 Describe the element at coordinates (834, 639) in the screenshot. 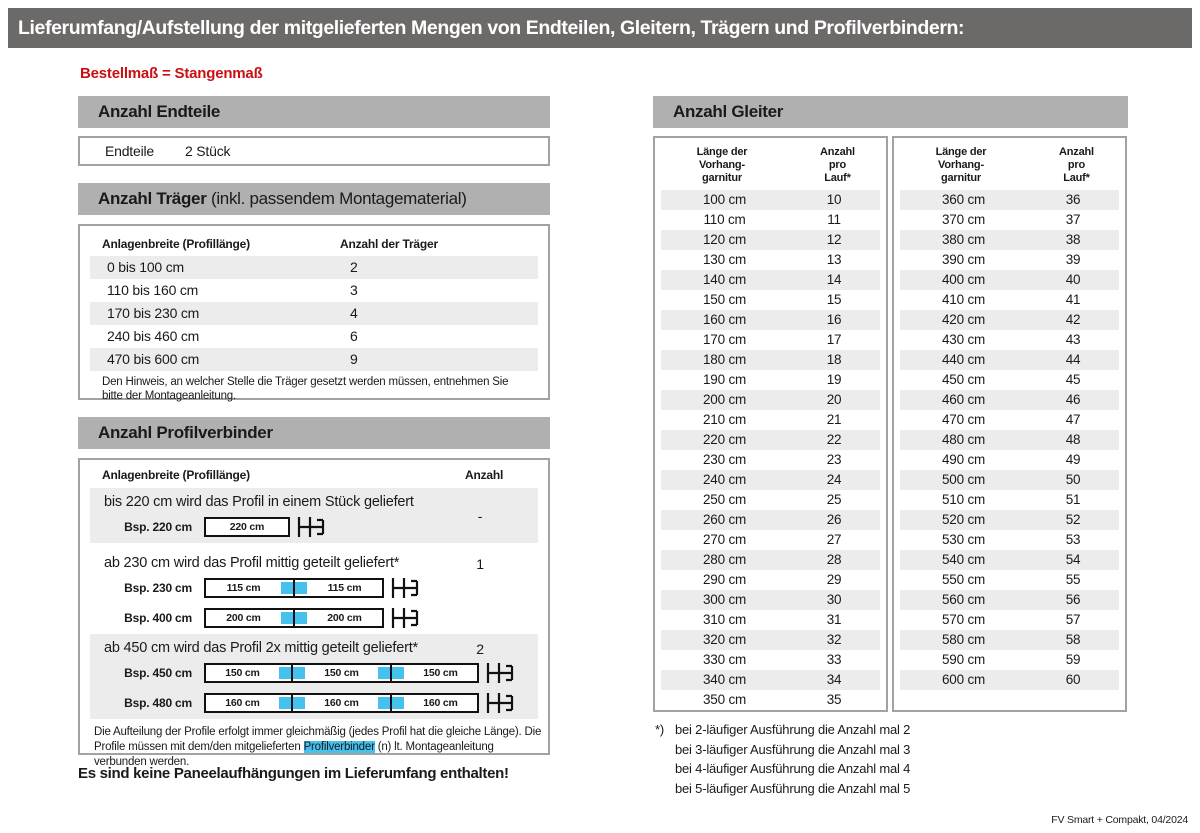

I see `gleiter-count-cell: 32` at that location.